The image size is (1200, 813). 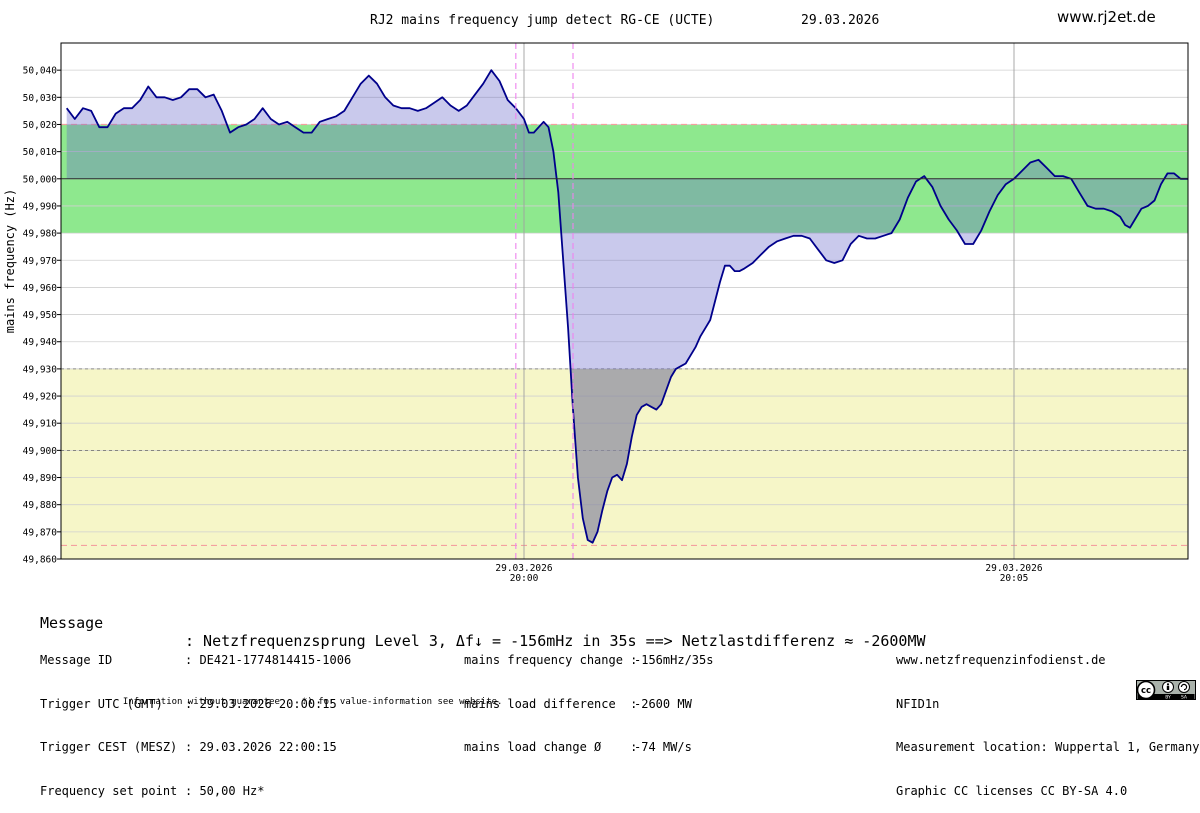 What do you see at coordinates (76, 660) in the screenshot?
I see `info-key: Message ID` at bounding box center [76, 660].